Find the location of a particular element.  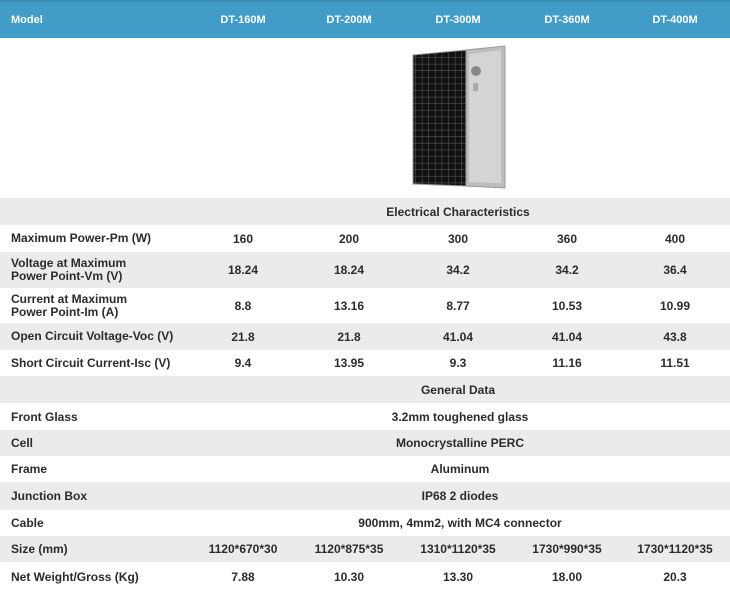

cell: 1120*670*30 is located at coordinates (243, 549).